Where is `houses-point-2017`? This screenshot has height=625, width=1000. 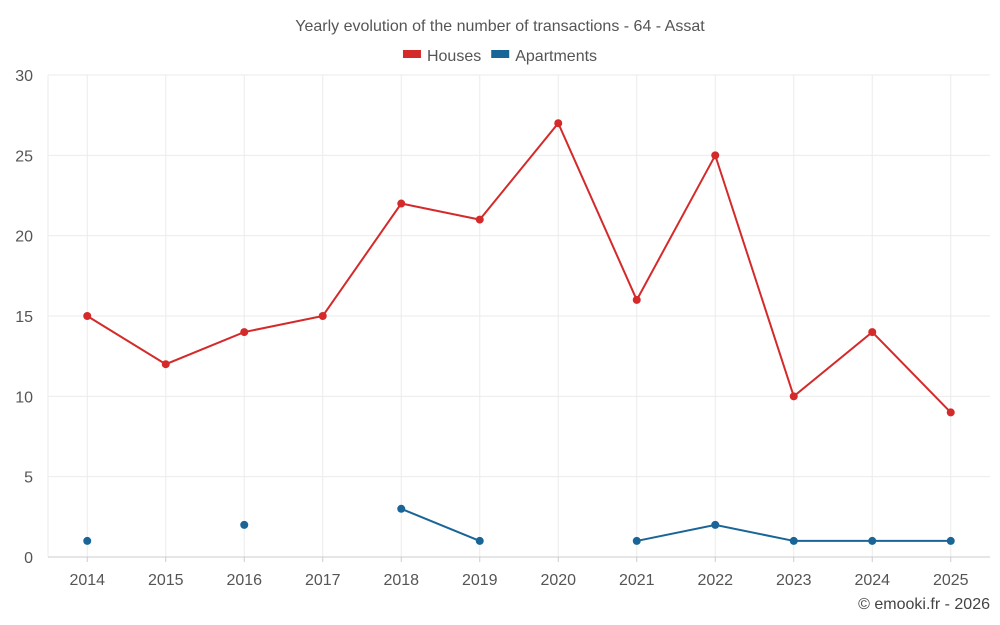 houses-point-2017 is located at coordinates (322, 316).